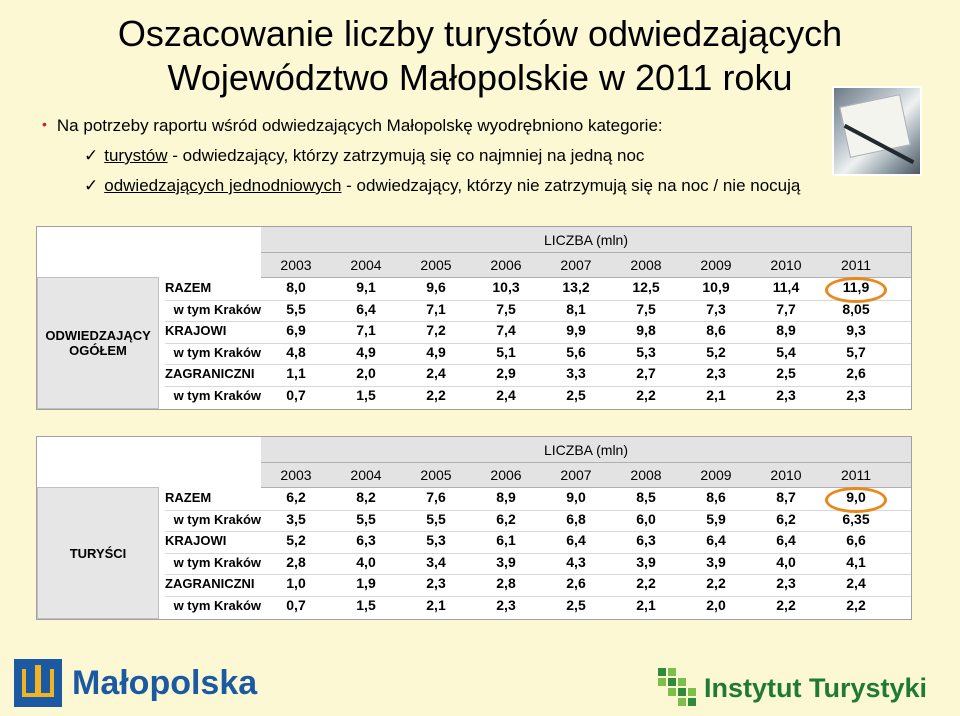 Image resolution: width=960 pixels, height=716 pixels. Describe the element at coordinates (856, 518) in the screenshot. I see `table-cell: 6,35` at that location.